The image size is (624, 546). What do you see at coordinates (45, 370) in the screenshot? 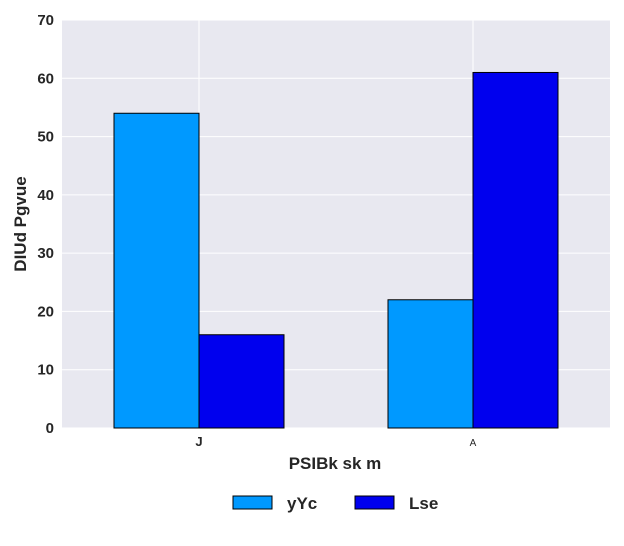
I see `y-tick-label: 10` at bounding box center [45, 370].